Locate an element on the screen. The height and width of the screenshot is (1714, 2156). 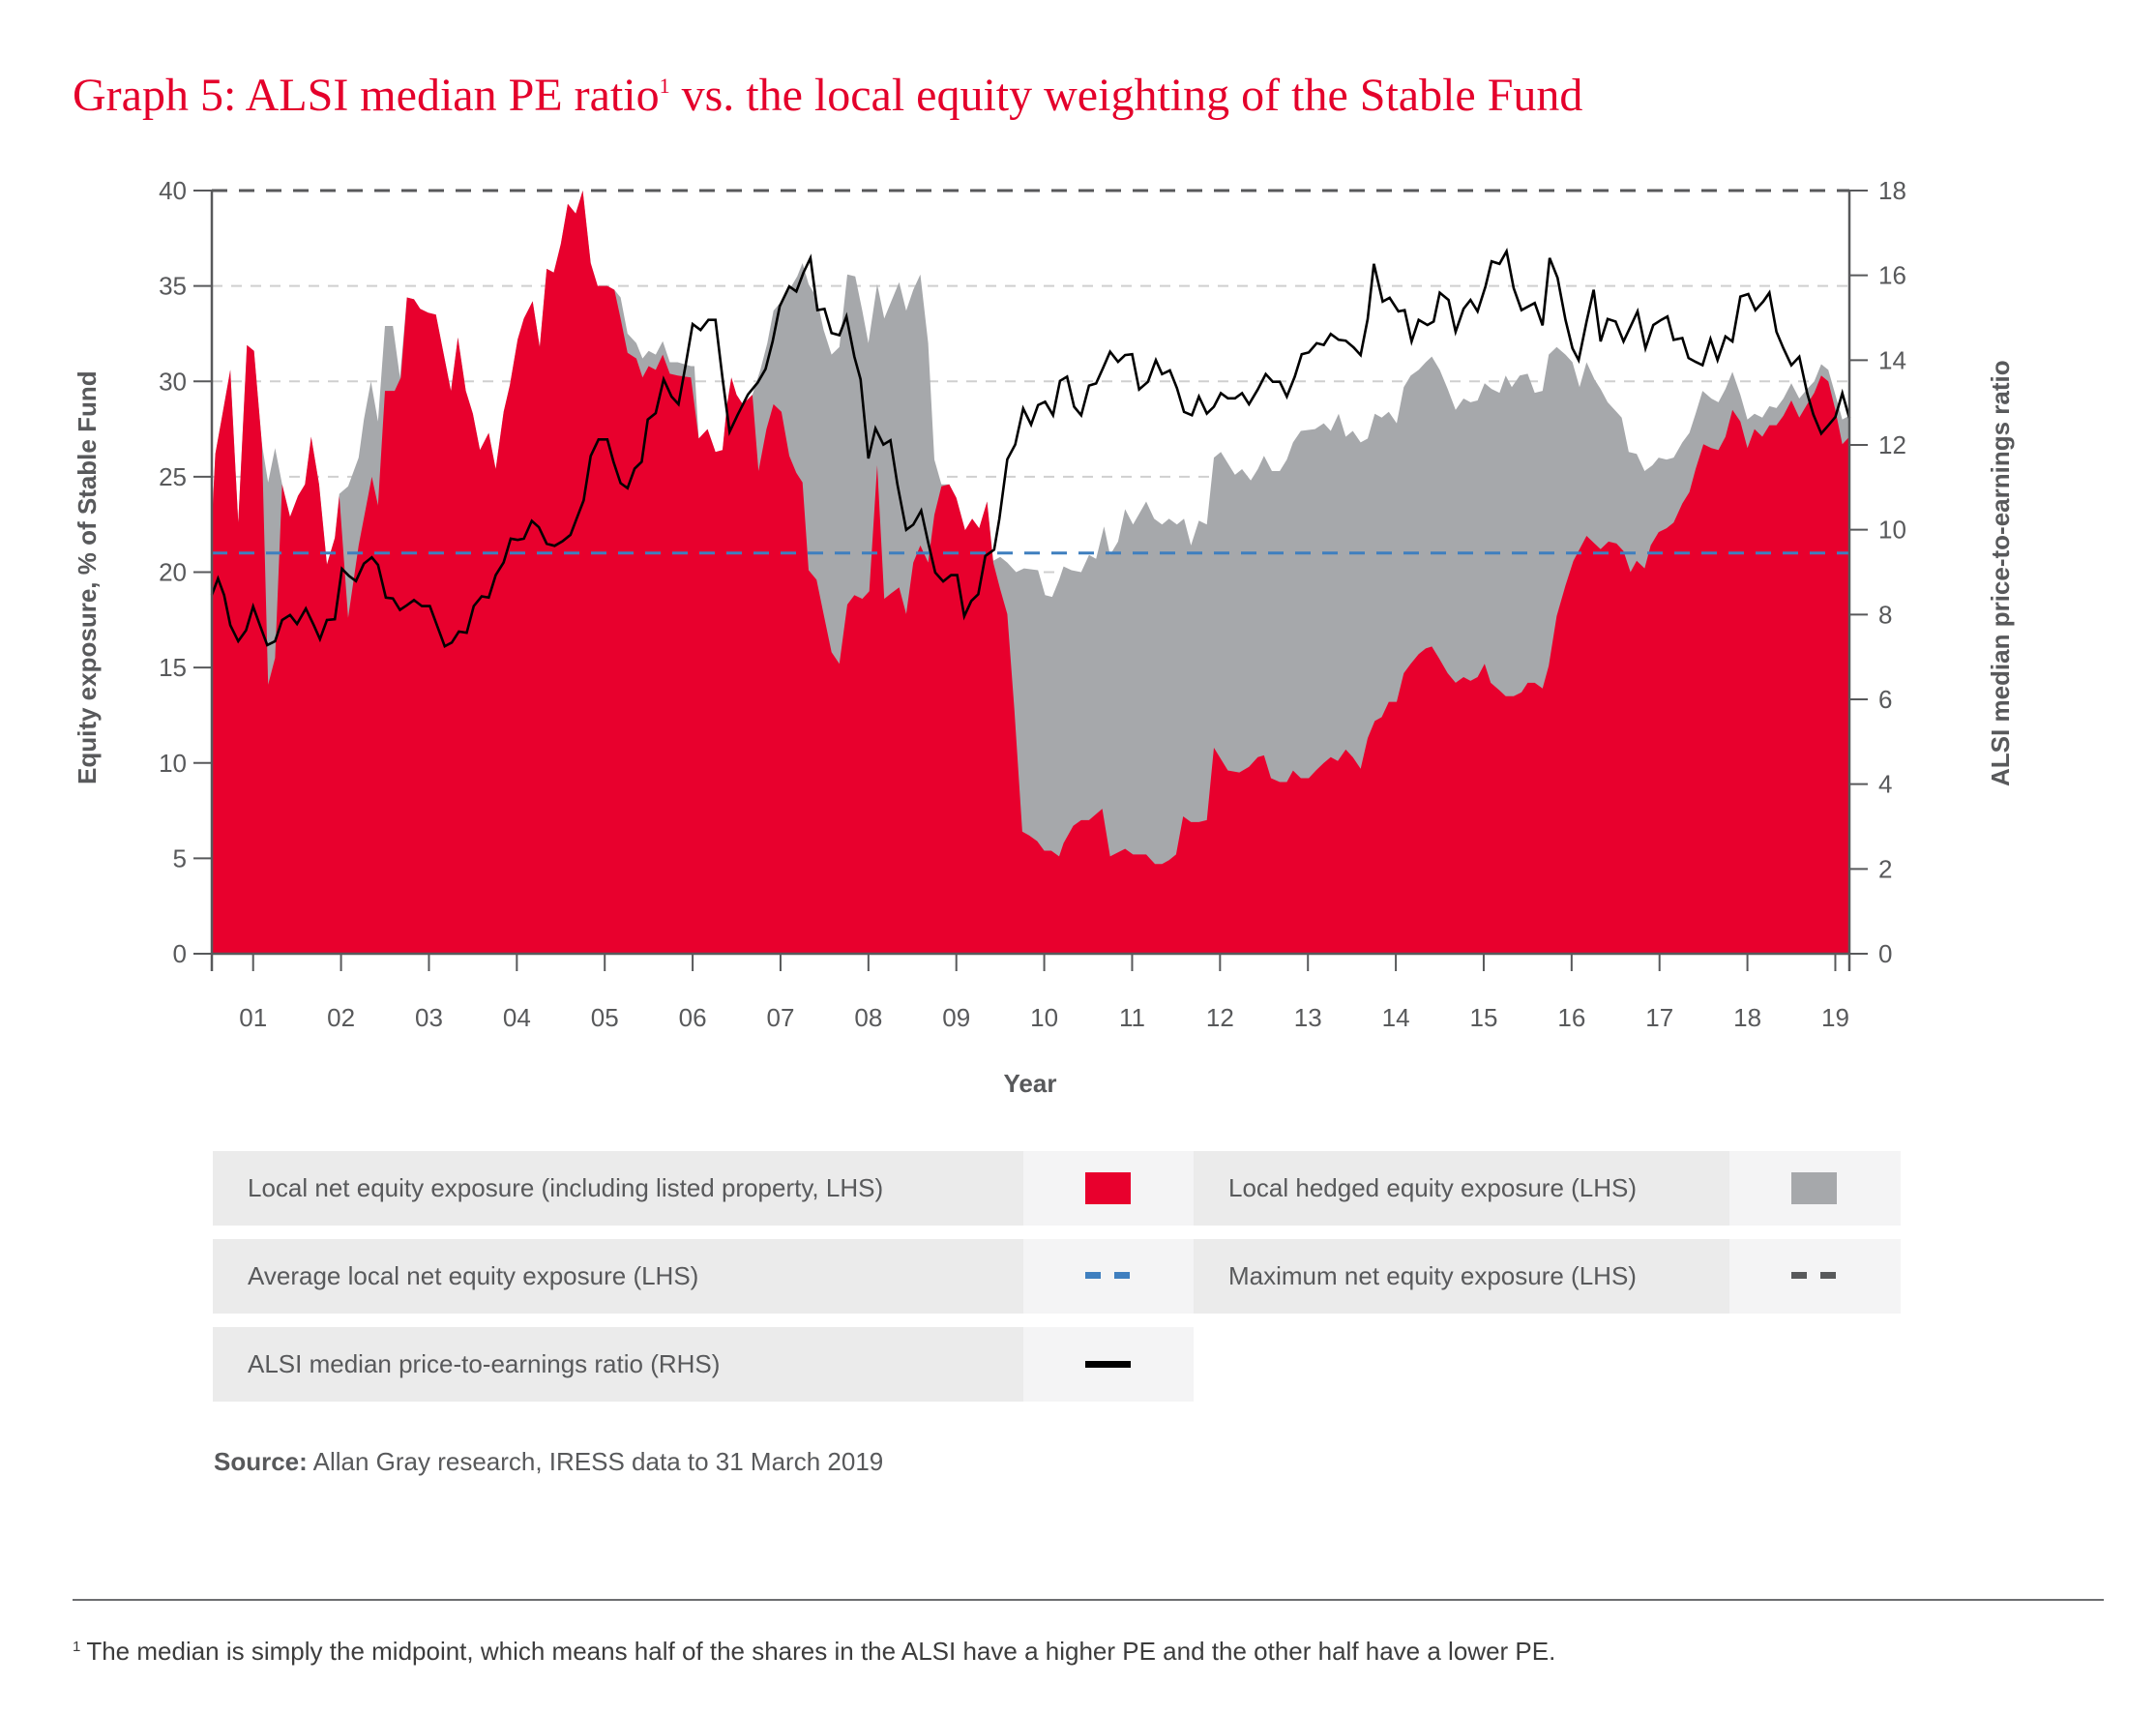
left-axis-tick-label: 35 is located at coordinates (173, 286).